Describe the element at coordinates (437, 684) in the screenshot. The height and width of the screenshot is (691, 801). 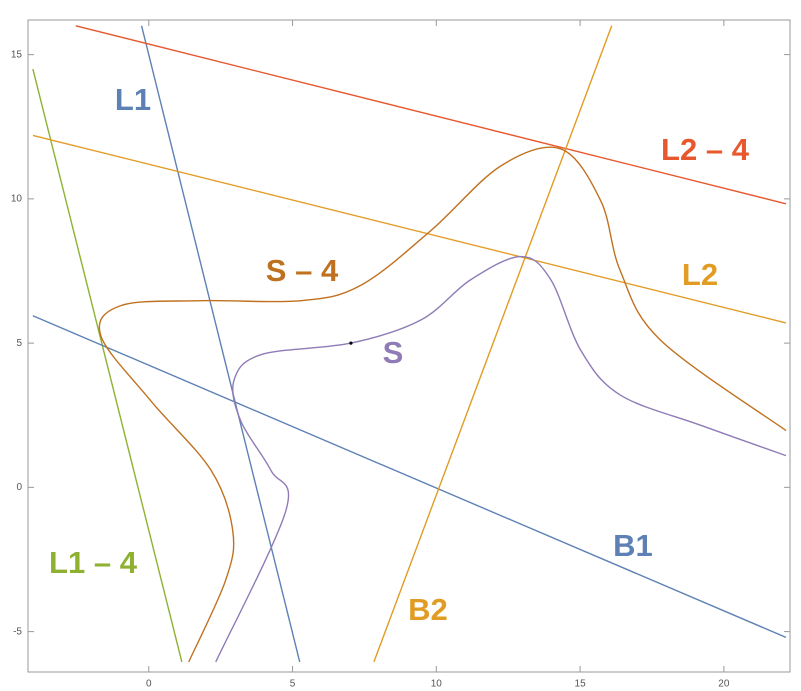
I see `x-tick-label: 10` at that location.